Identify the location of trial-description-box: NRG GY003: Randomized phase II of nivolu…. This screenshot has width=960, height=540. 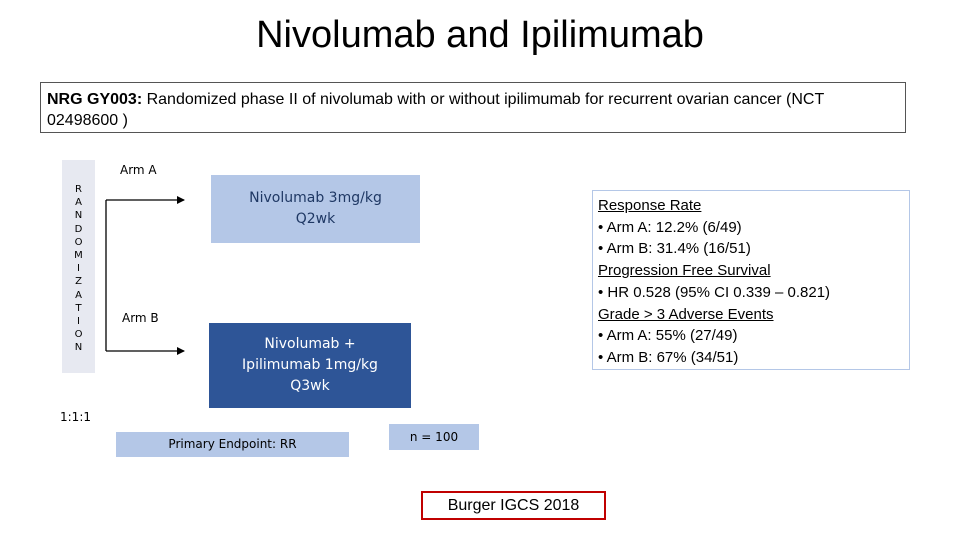
(473, 107).